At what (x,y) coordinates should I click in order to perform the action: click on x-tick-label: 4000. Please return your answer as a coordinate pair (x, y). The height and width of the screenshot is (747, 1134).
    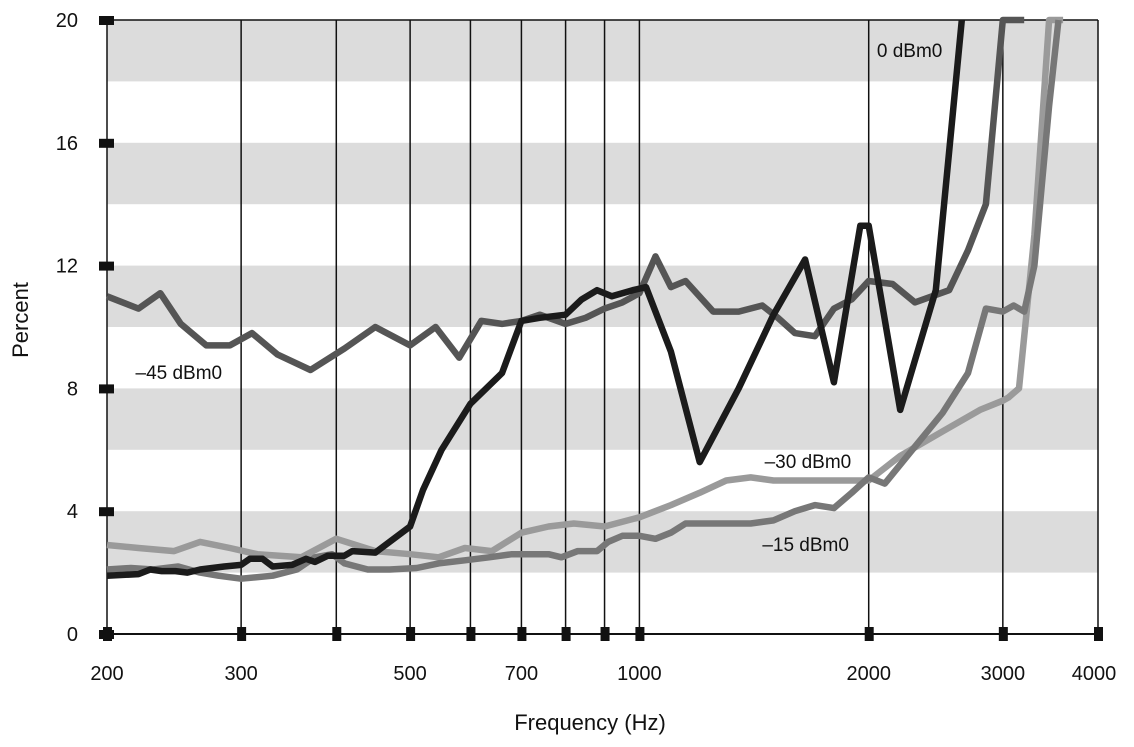
    Looking at the image, I should click on (1094, 674).